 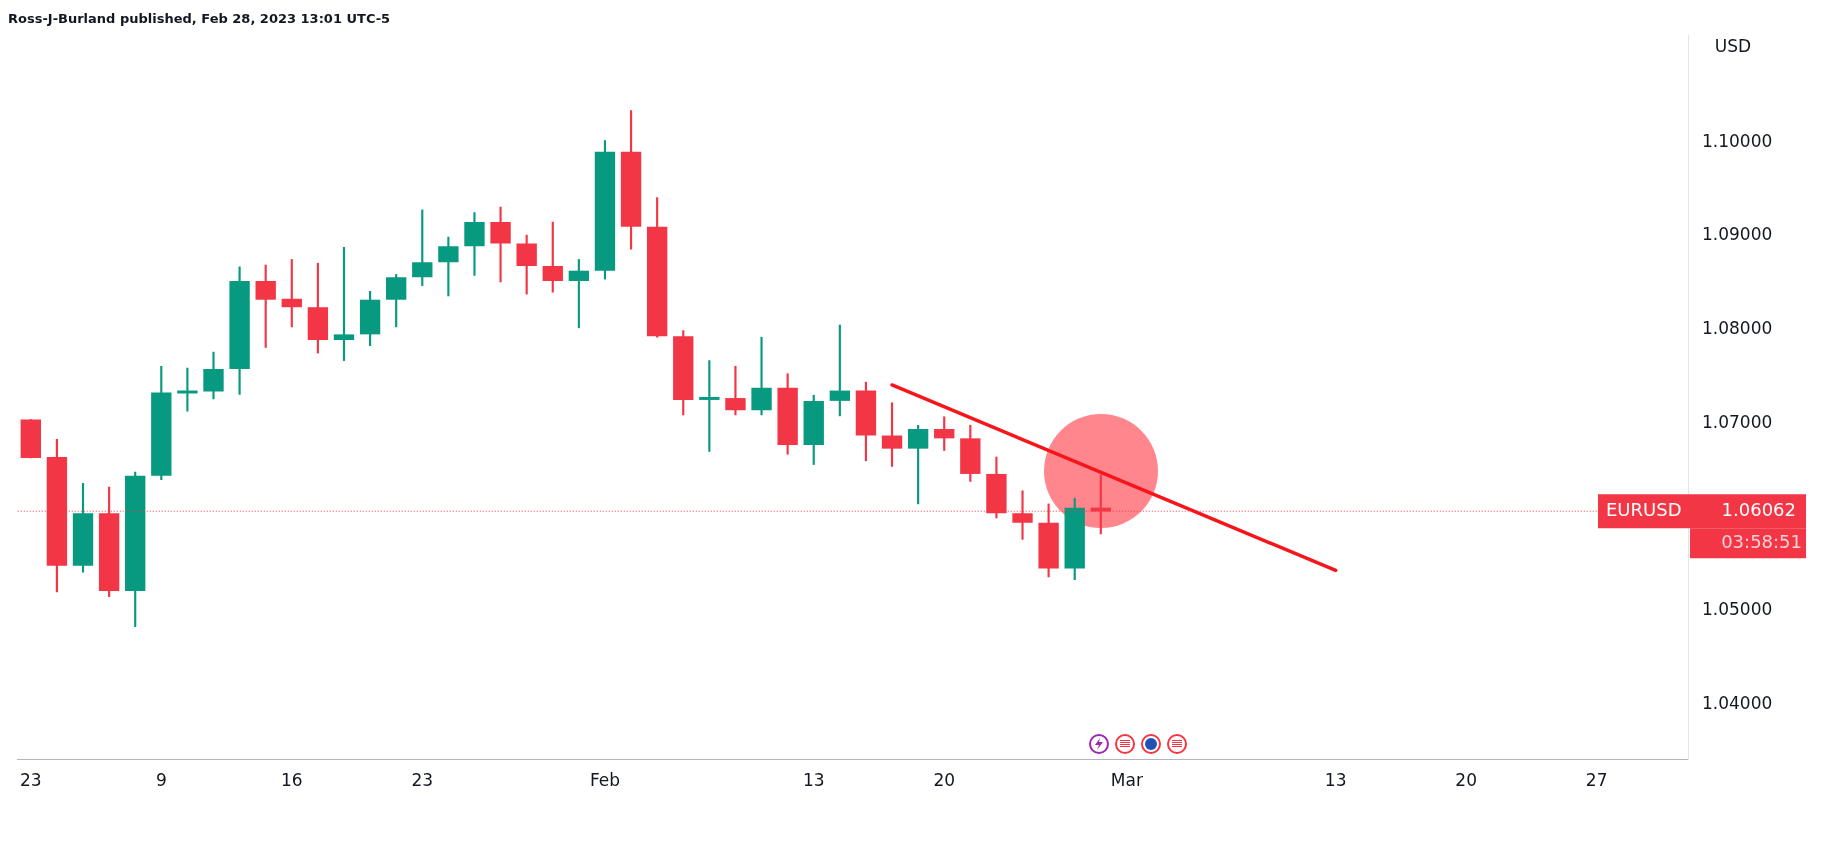 What do you see at coordinates (291, 780) in the screenshot?
I see `x-tick-label: 16` at bounding box center [291, 780].